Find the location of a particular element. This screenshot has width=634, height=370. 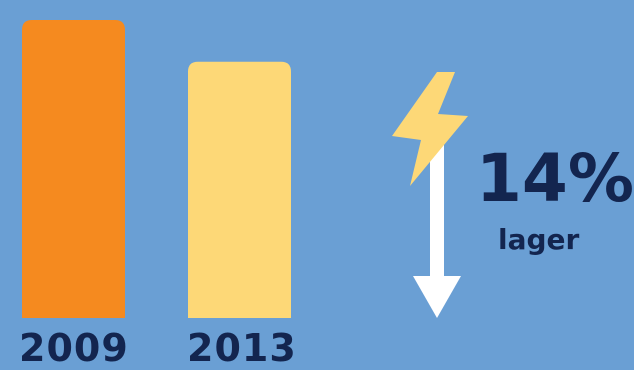

change-percentage: 14% is located at coordinates (555, 178).